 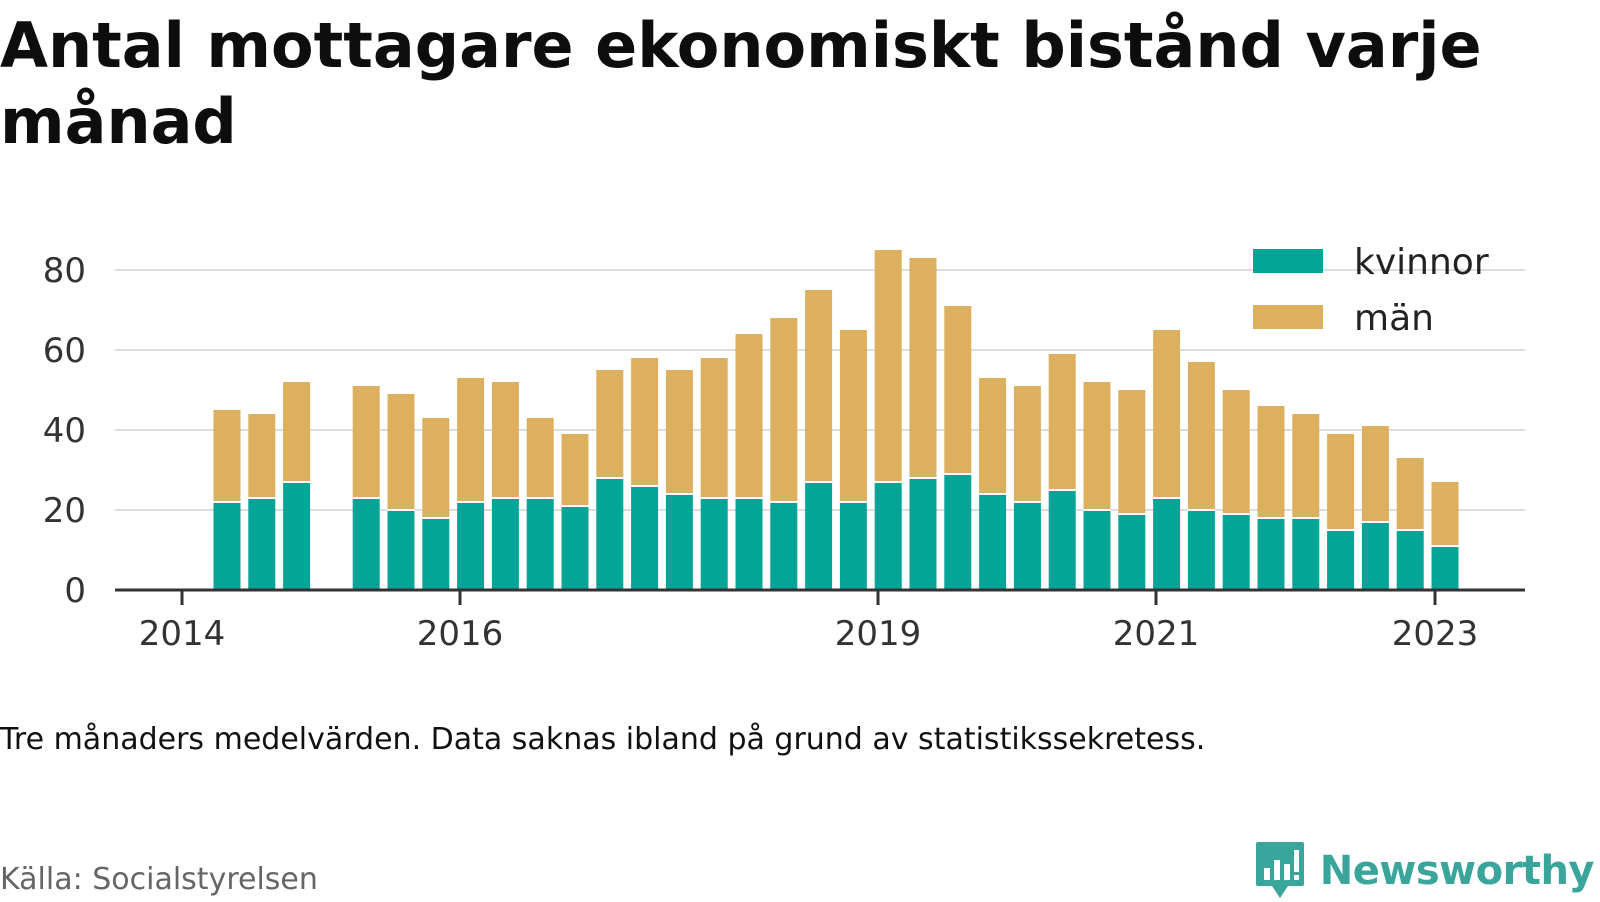 What do you see at coordinates (64, 431) in the screenshot?
I see `y-tick-label: 40` at bounding box center [64, 431].